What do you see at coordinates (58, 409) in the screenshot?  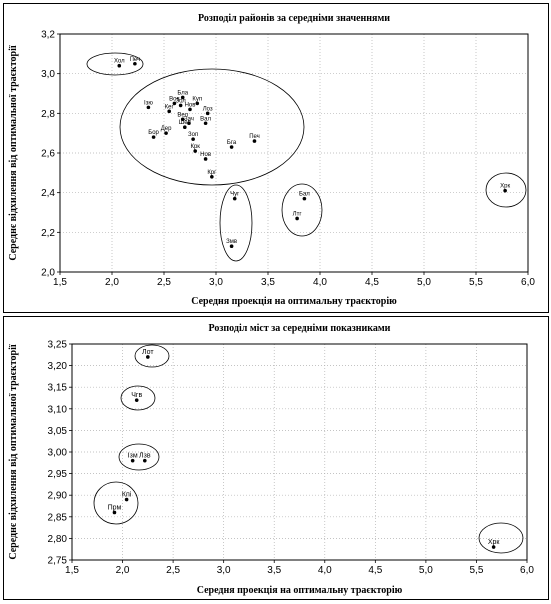 I see `y-tick-label: 3,10` at bounding box center [58, 409].